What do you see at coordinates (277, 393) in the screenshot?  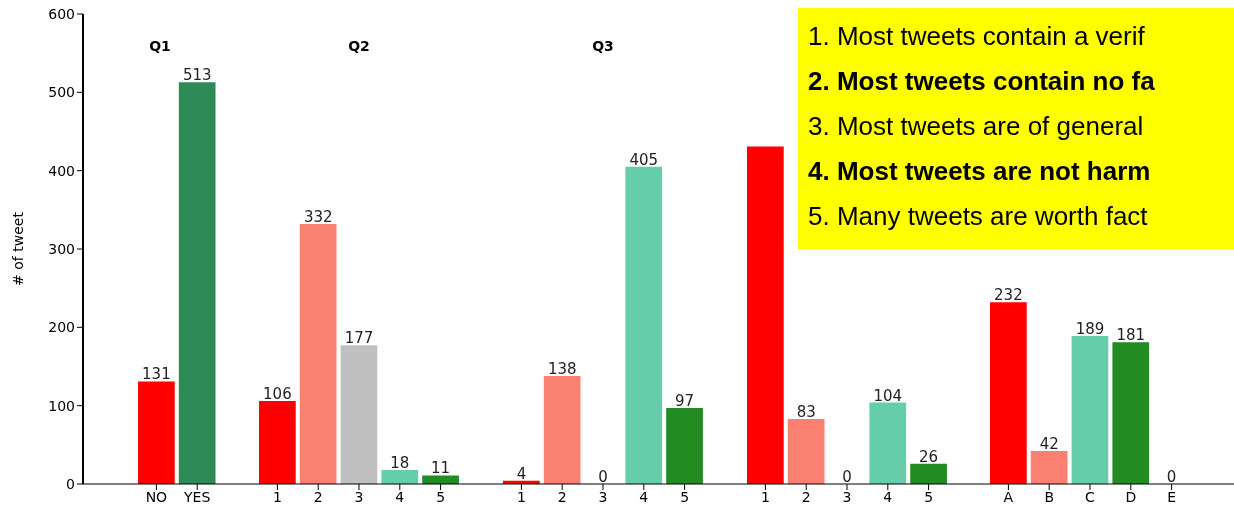 I see `data-label: 106` at bounding box center [277, 393].